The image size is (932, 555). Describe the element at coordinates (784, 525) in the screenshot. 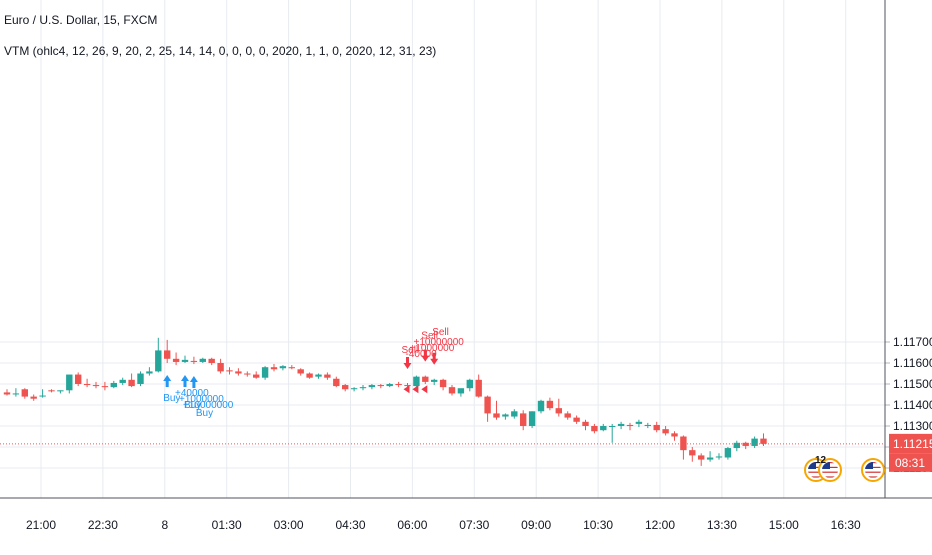

I see `time-axis-label: 15:00` at that location.